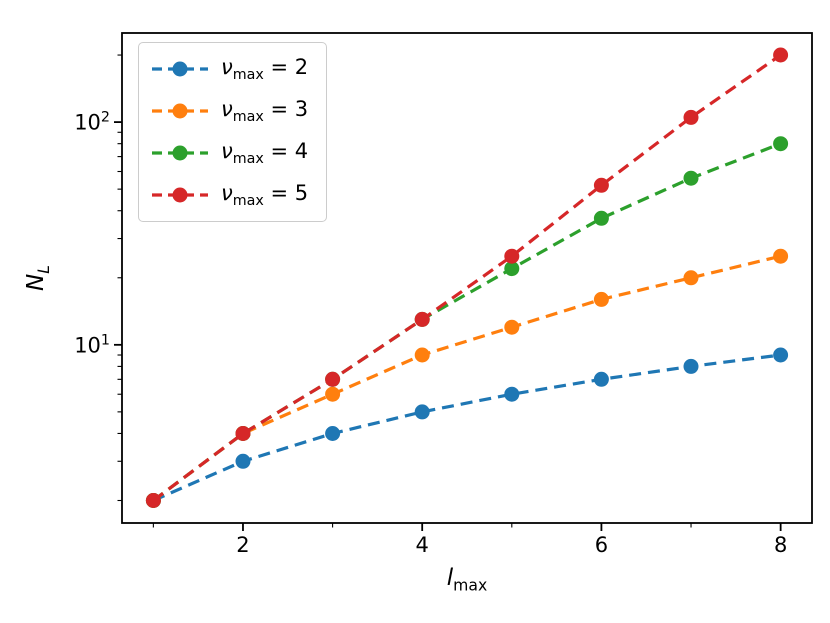 The height and width of the screenshot is (623, 830). I want to click on legend-label: νmax = 5, so click(265, 195).